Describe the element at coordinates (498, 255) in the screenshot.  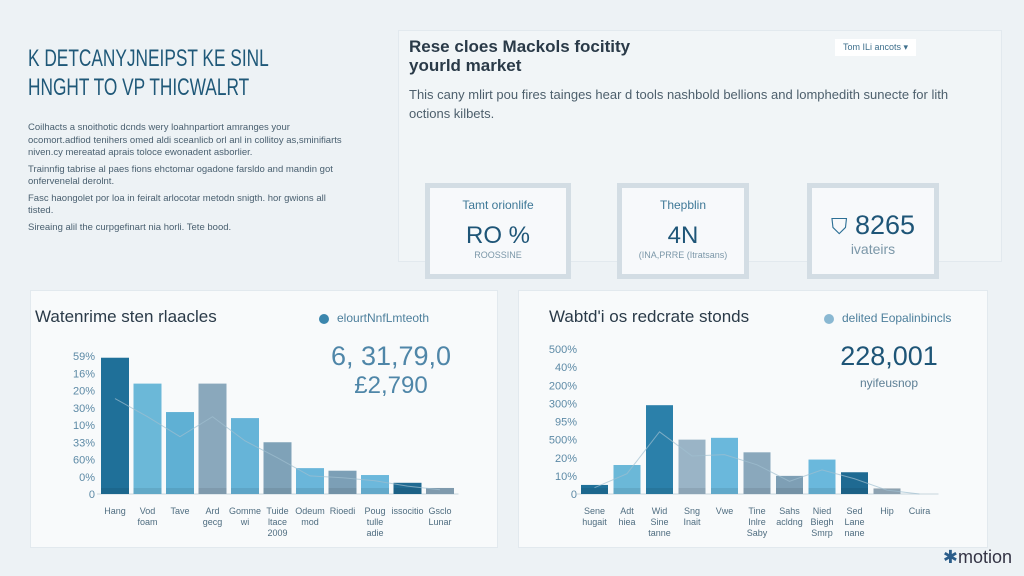
I see `kpi-sub: ROOSSINE` at that location.